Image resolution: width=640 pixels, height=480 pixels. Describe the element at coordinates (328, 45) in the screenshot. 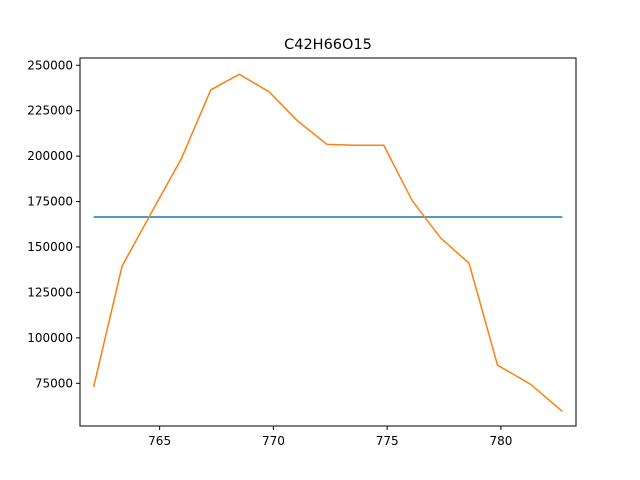

I see `chart-title: C42H66O15` at that location.